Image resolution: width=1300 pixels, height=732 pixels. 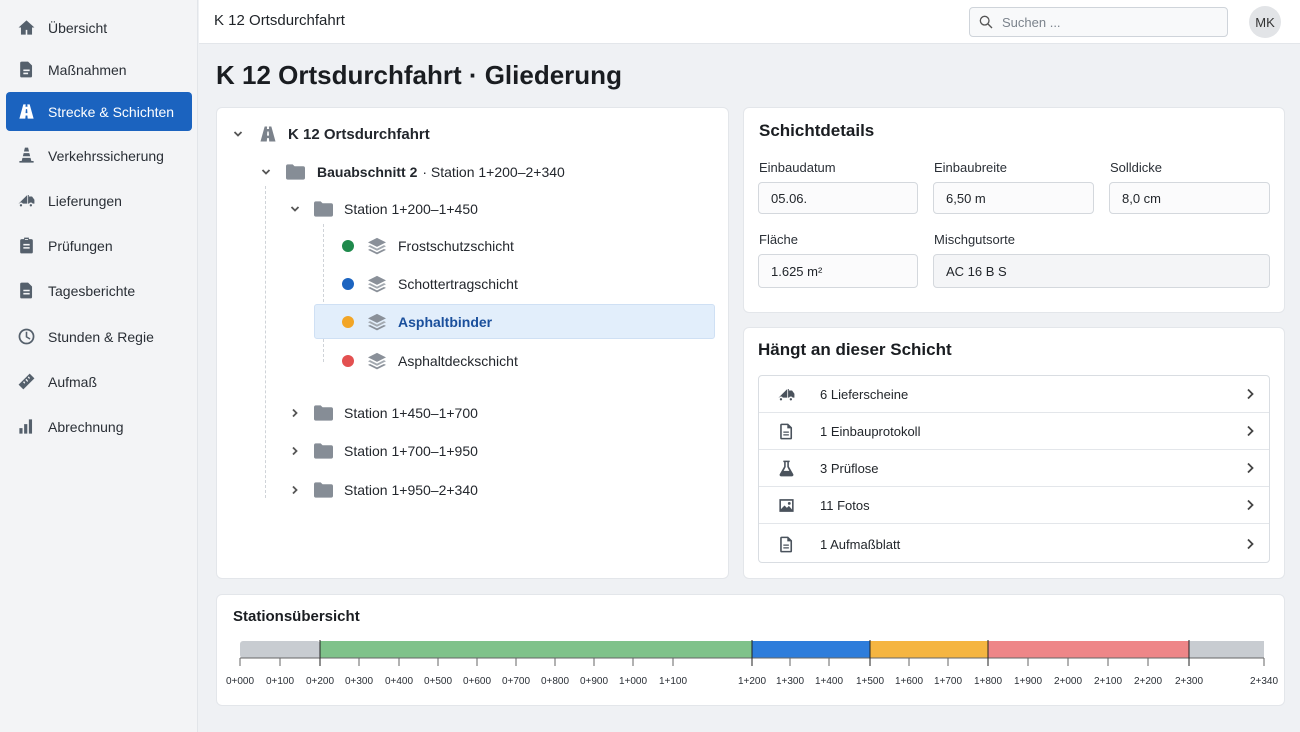 I want to click on mischgutsorte-field: AC 16 B S, so click(x=1101, y=271).